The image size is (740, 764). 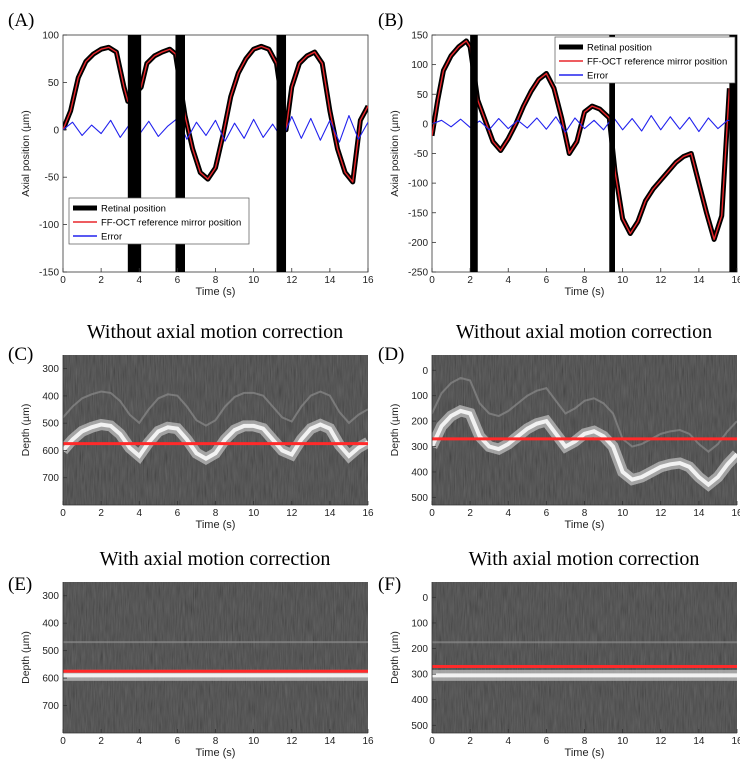 What do you see at coordinates (391, 354) in the screenshot?
I see `panel-label: (D)` at bounding box center [391, 354].